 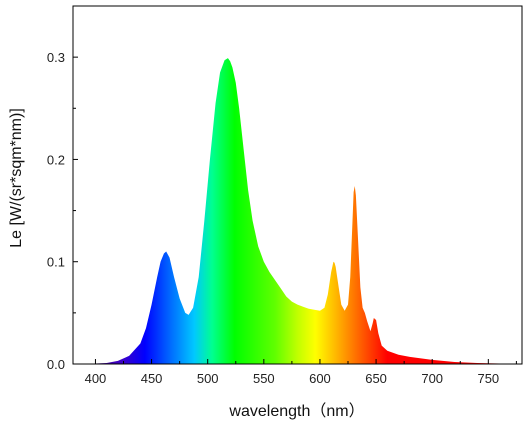 What do you see at coordinates (432, 378) in the screenshot?
I see `x-tick-label: 700` at bounding box center [432, 378].